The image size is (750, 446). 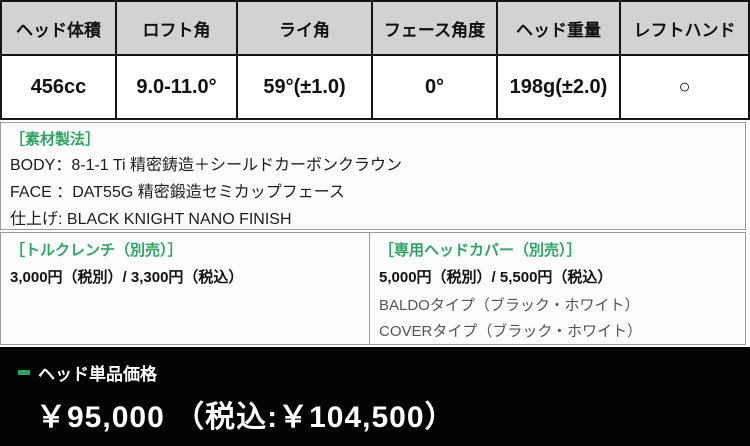 I want to click on header-cell-lie-angle: ライ角, so click(x=305, y=28).